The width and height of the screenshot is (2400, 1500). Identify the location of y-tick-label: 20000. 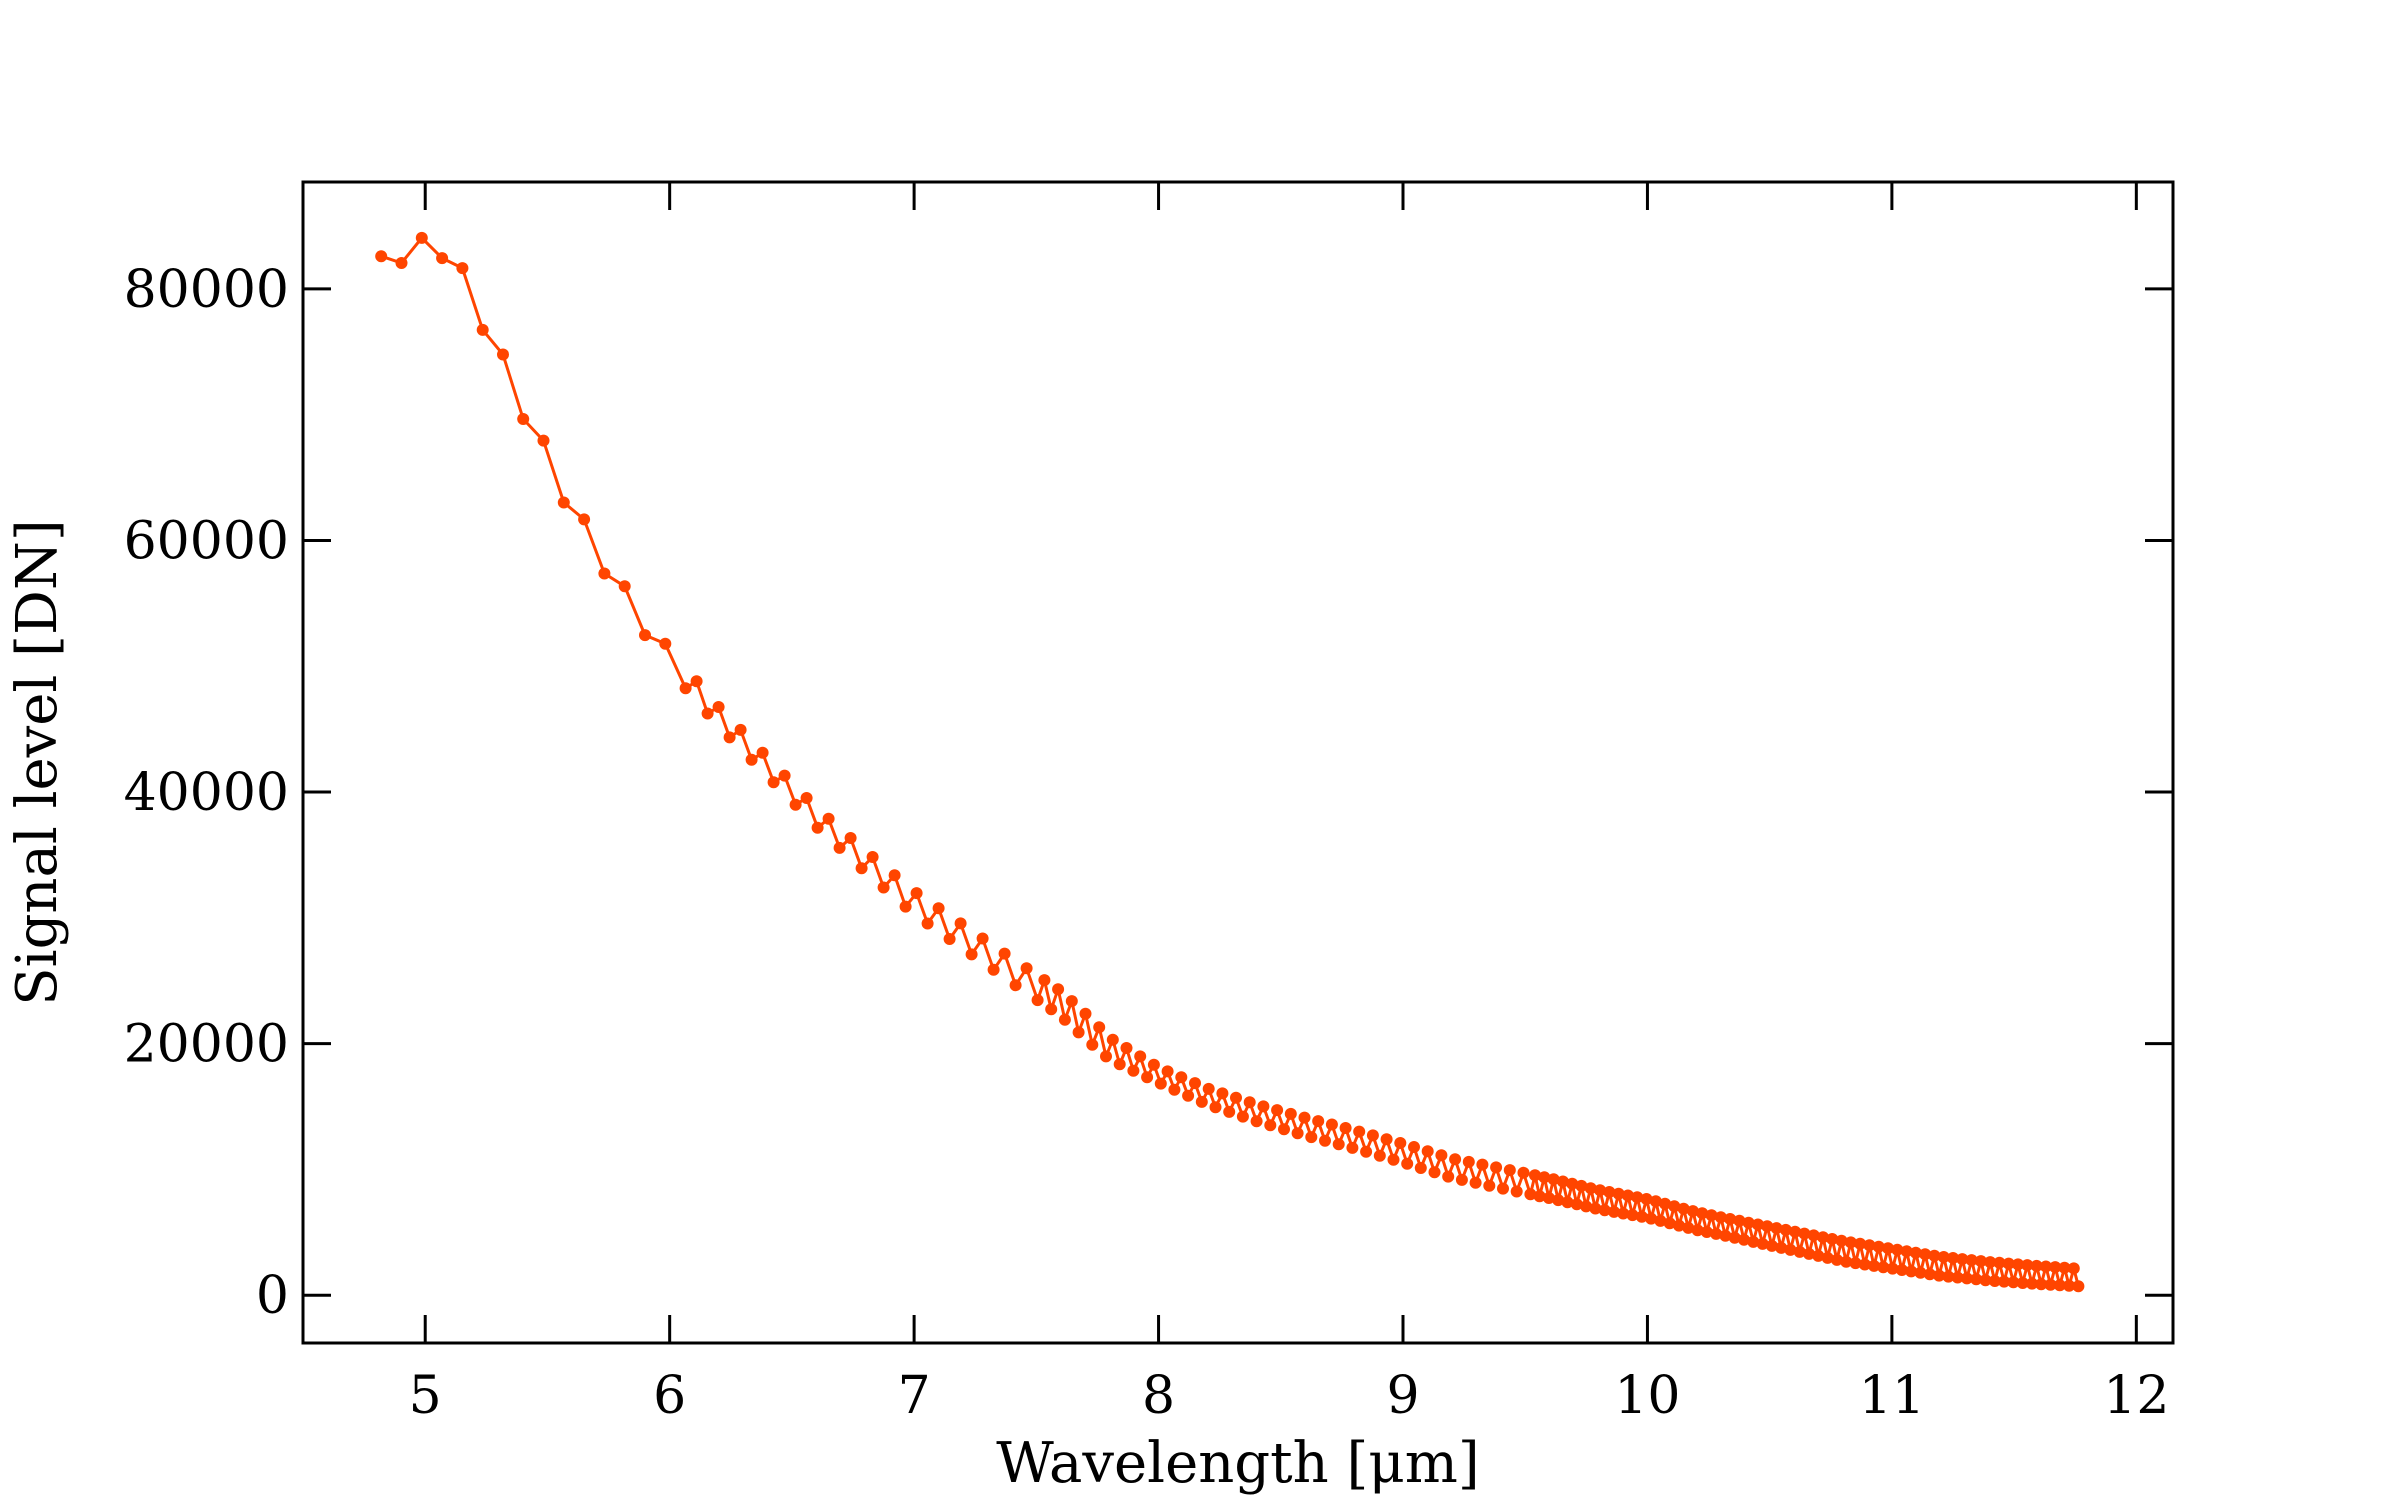
(206, 1045).